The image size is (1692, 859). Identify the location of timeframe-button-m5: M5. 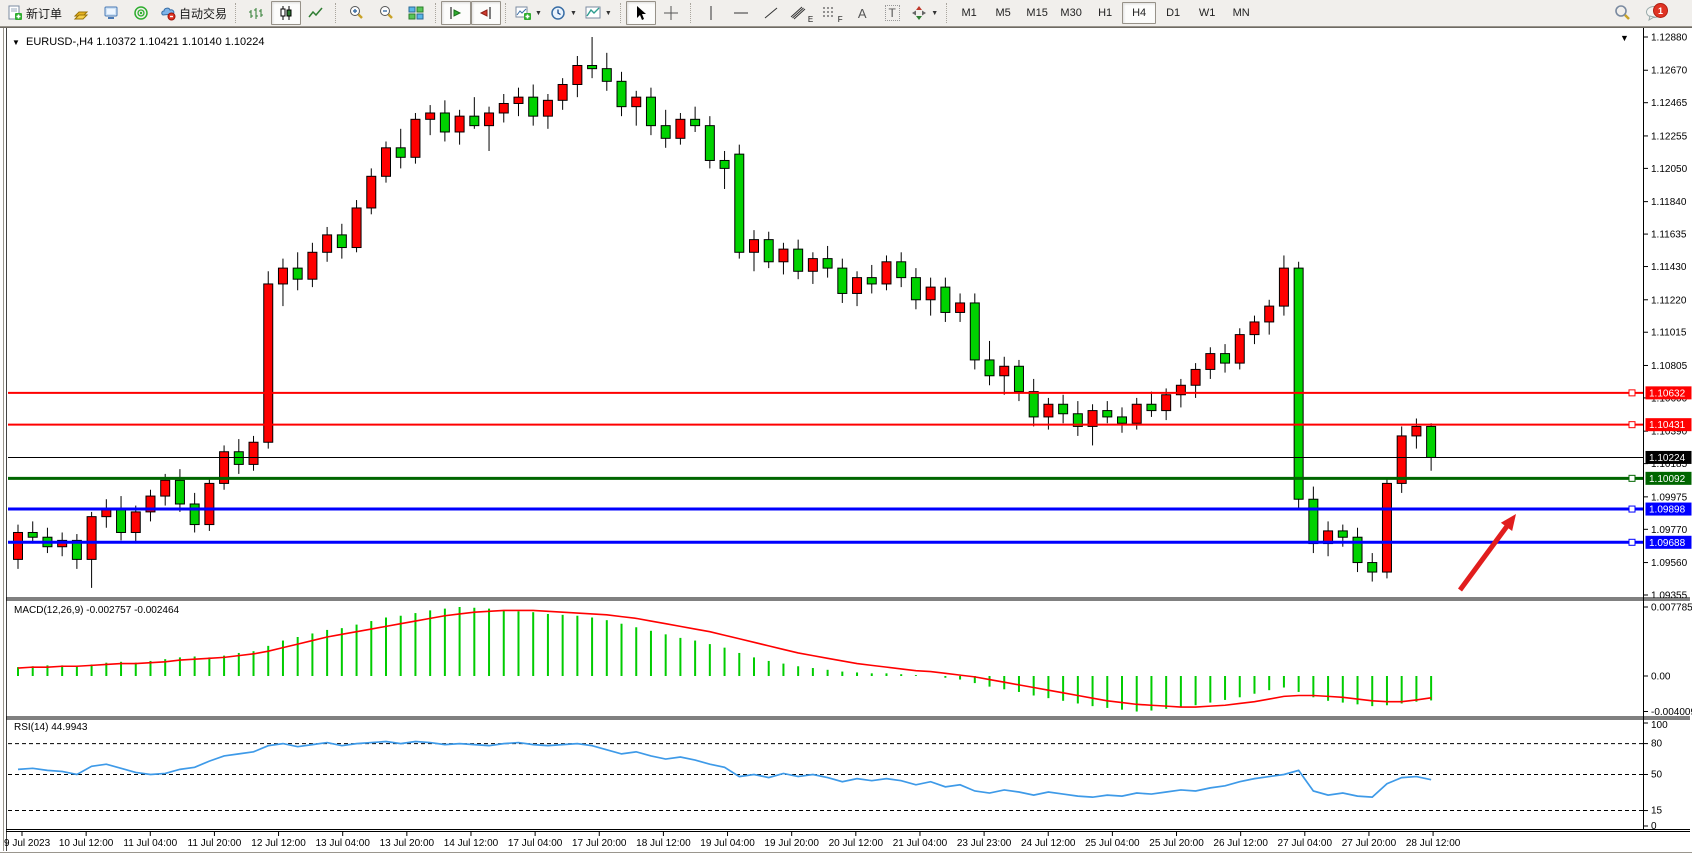
(1003, 13).